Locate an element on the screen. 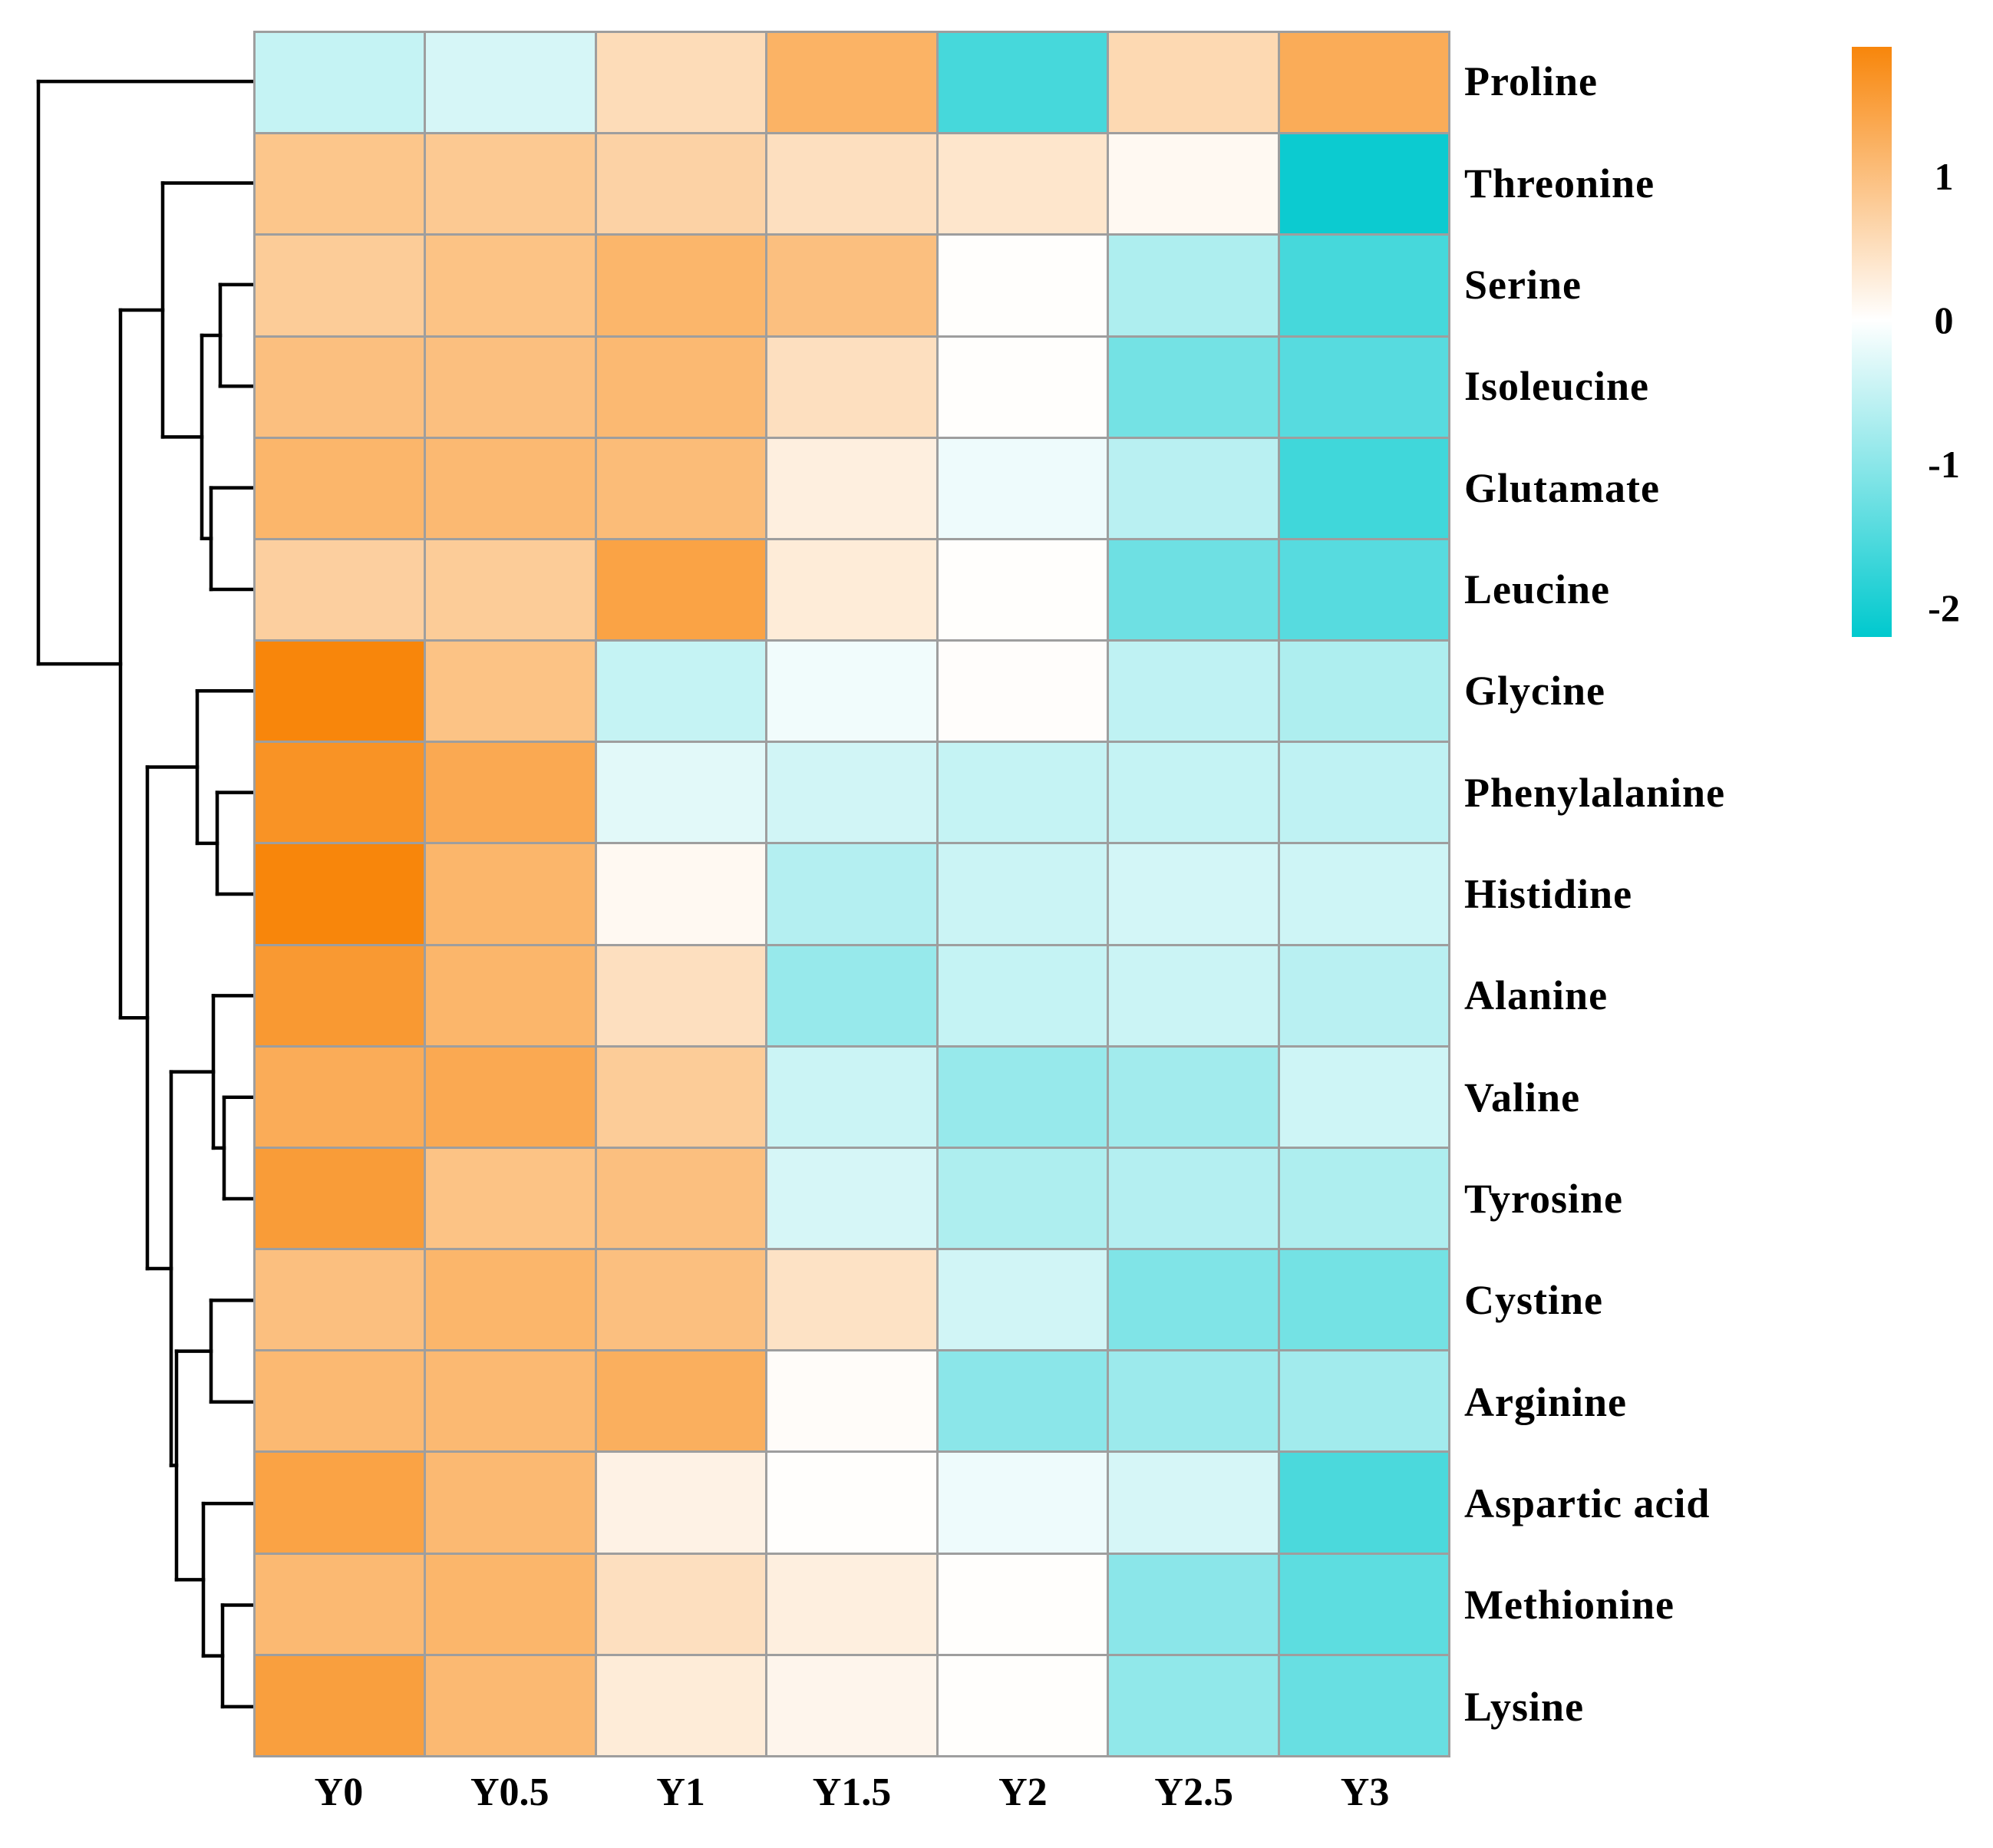  row-label: Isoleucine is located at coordinates (1557, 386).